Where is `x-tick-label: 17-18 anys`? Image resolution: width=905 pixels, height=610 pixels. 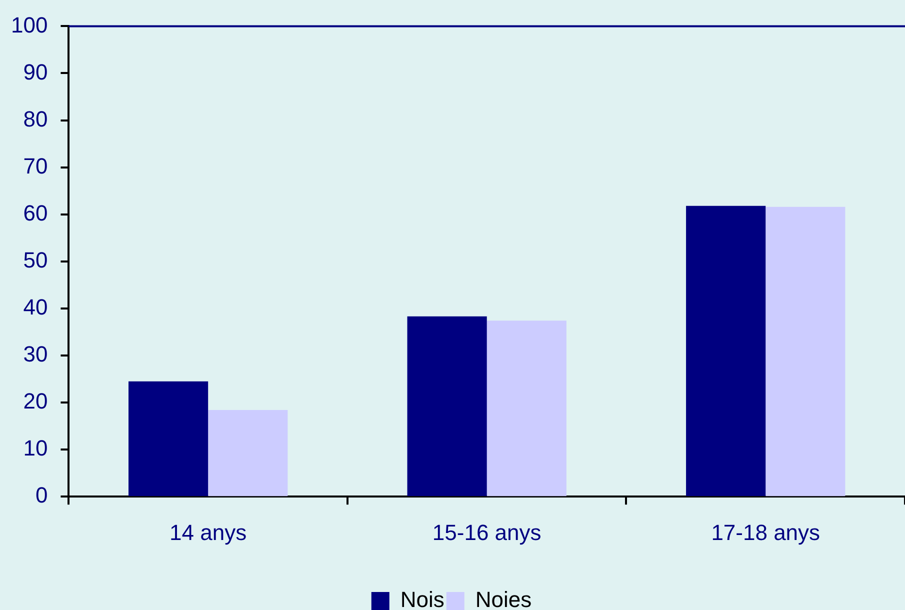 x-tick-label: 17-18 anys is located at coordinates (765, 532).